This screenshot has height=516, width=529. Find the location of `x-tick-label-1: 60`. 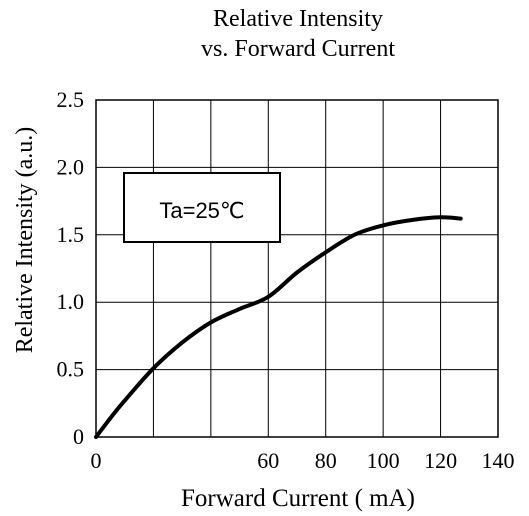

x-tick-label-1: 60 is located at coordinates (268, 460).